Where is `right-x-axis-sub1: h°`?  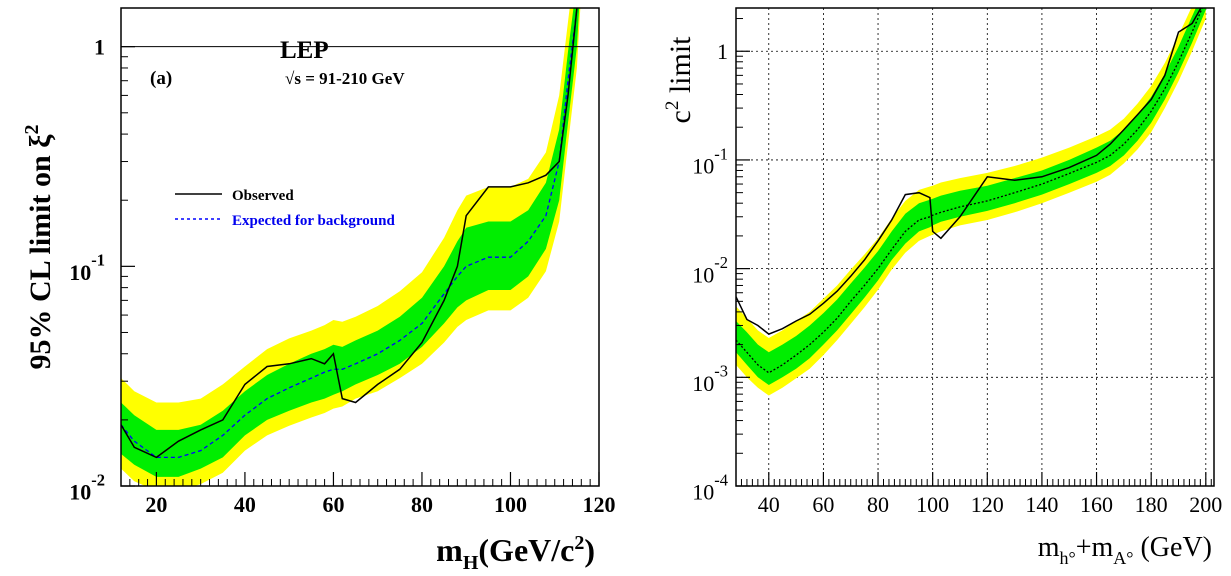
right-x-axis-sub1: h° is located at coordinates (1067, 558).